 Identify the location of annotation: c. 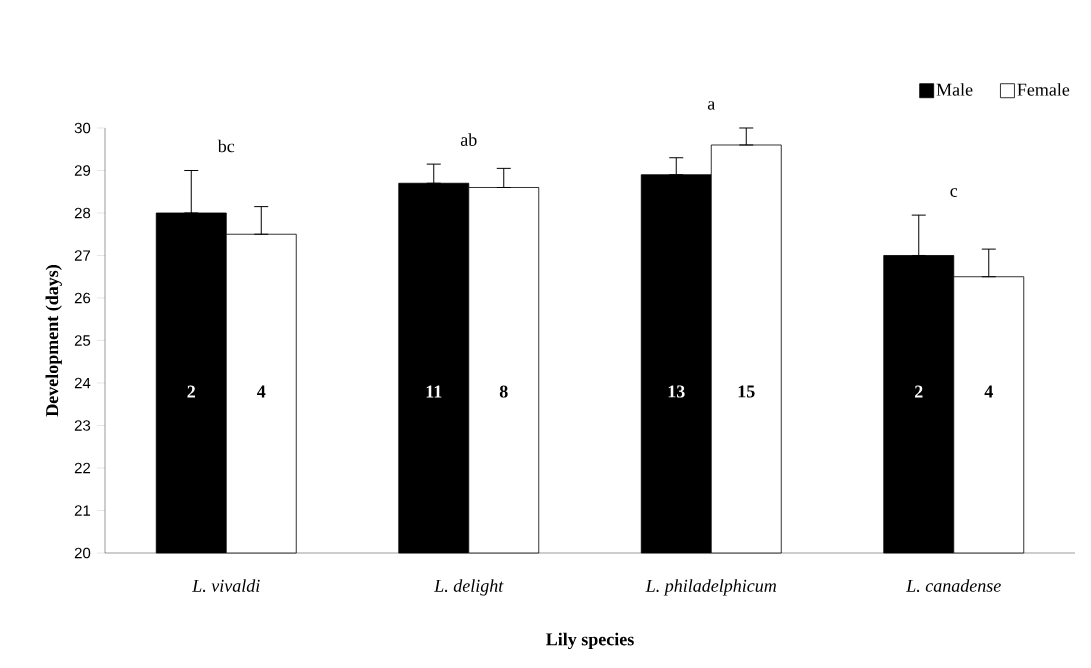
(954, 192).